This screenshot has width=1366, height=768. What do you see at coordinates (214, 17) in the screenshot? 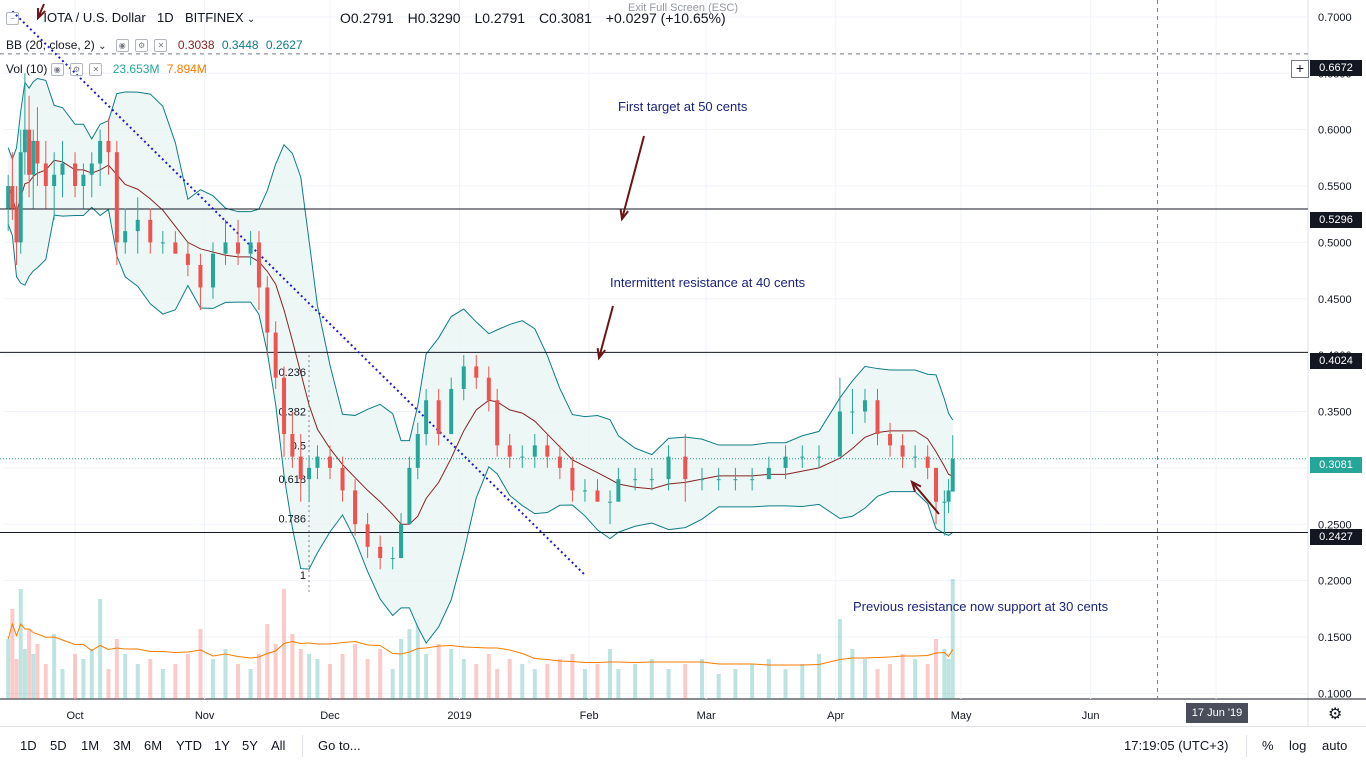
I see `exchange-label: BITFINEX` at bounding box center [214, 17].